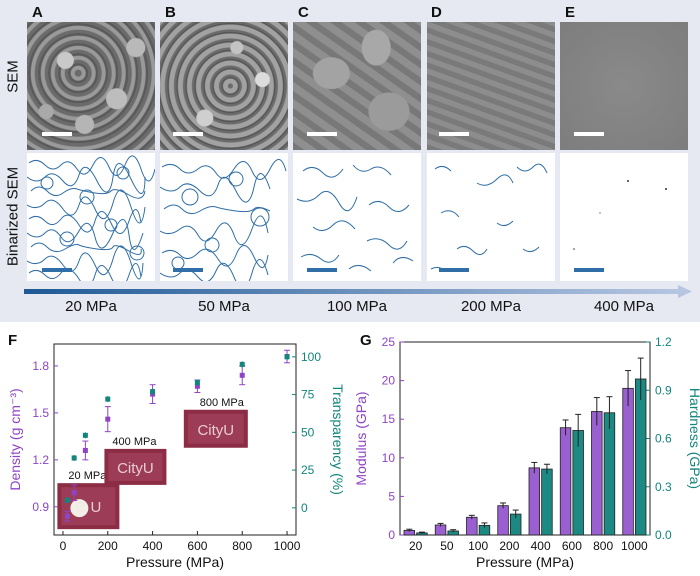 The width and height of the screenshot is (700, 576). Describe the element at coordinates (224, 86) in the screenshot. I see `sem-image-b` at that location.